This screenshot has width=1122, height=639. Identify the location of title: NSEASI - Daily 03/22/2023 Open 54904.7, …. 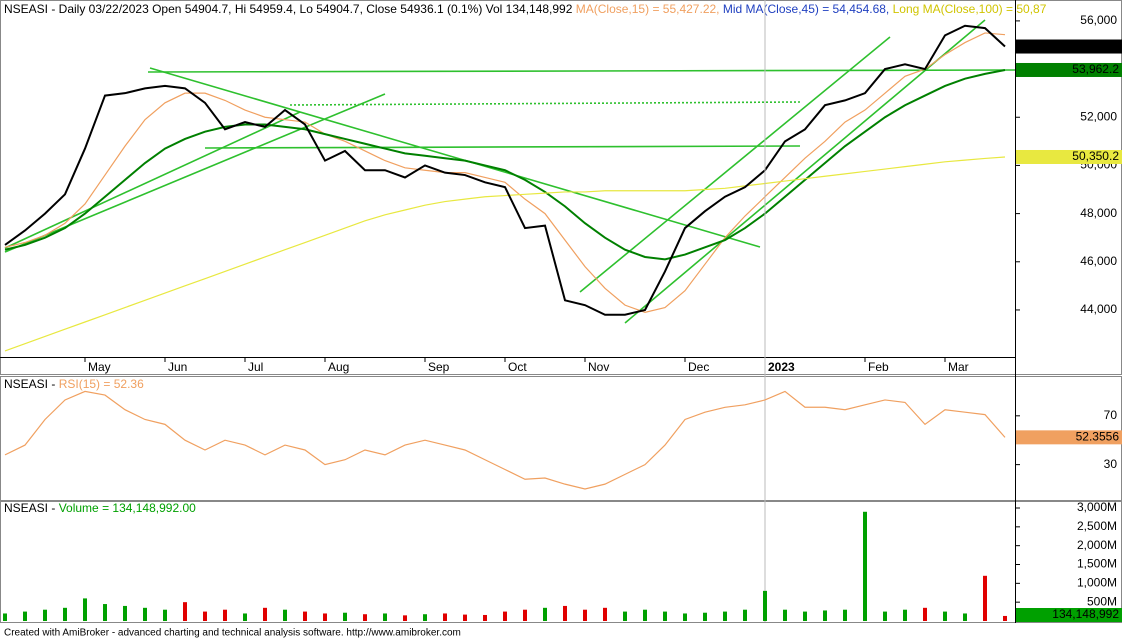
(288, 9).